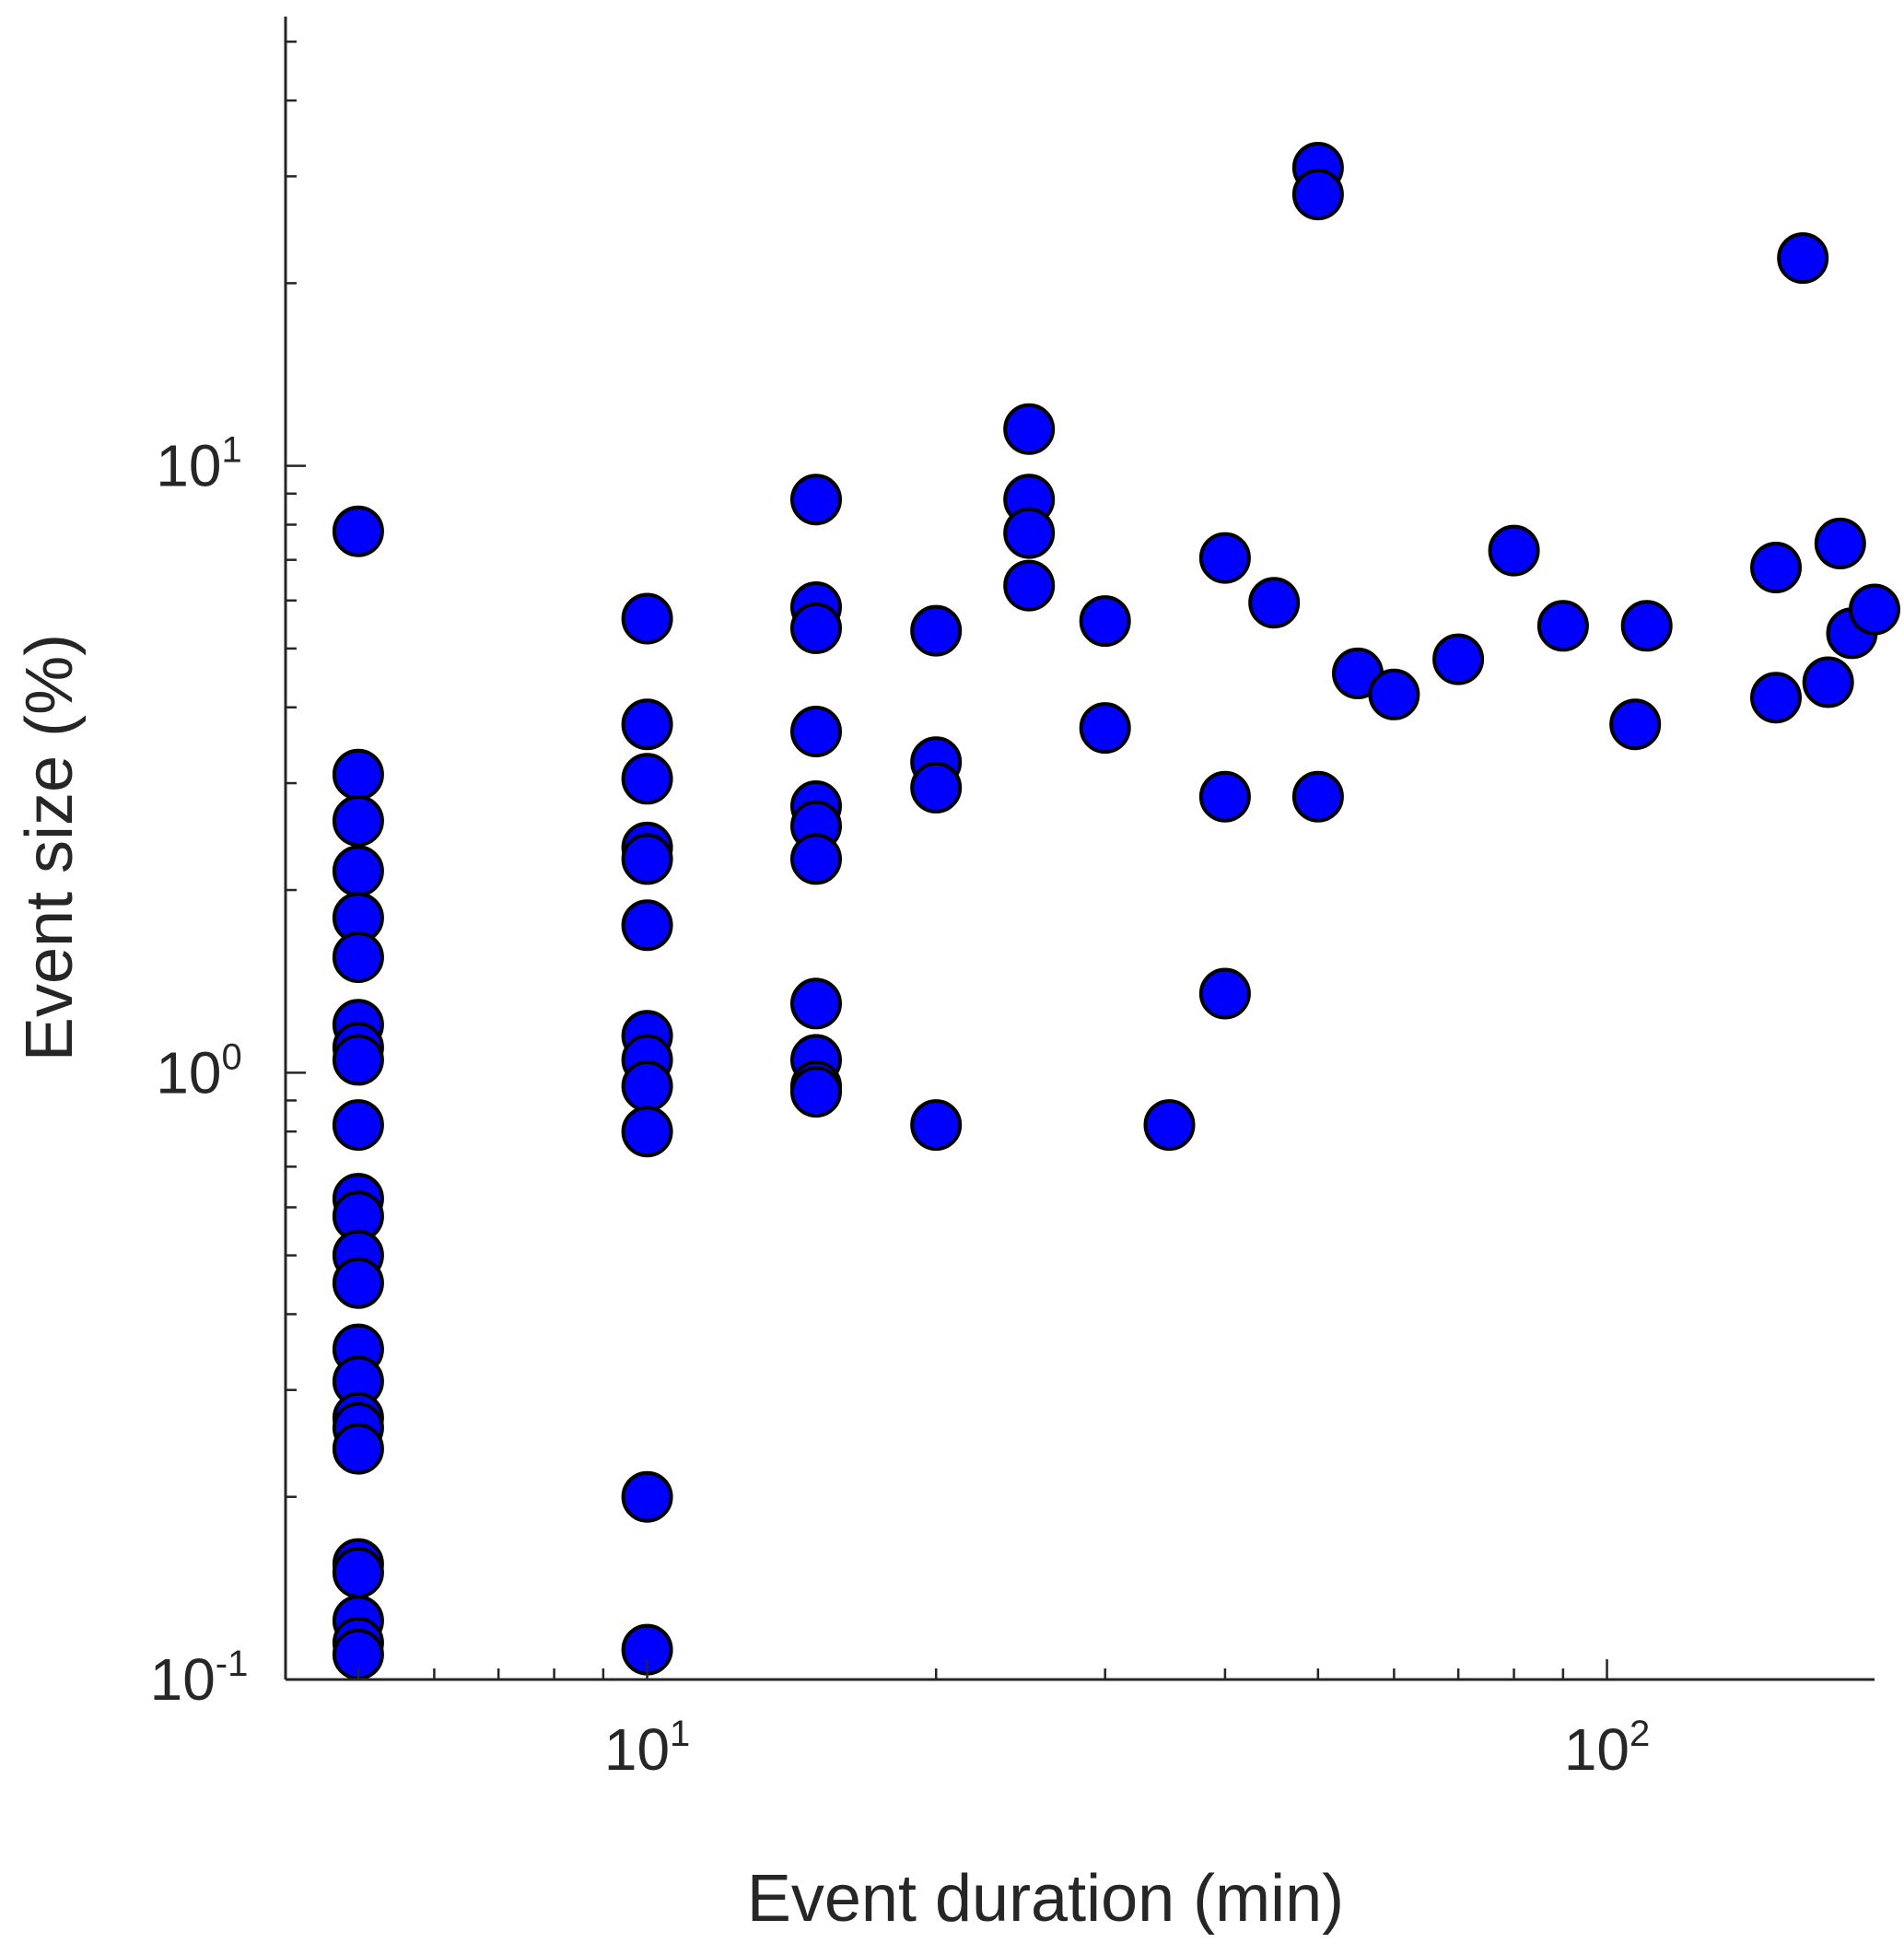 This screenshot has height=1943, width=1904. I want to click on y-tick-label: 10⁰, so click(198, 1071).